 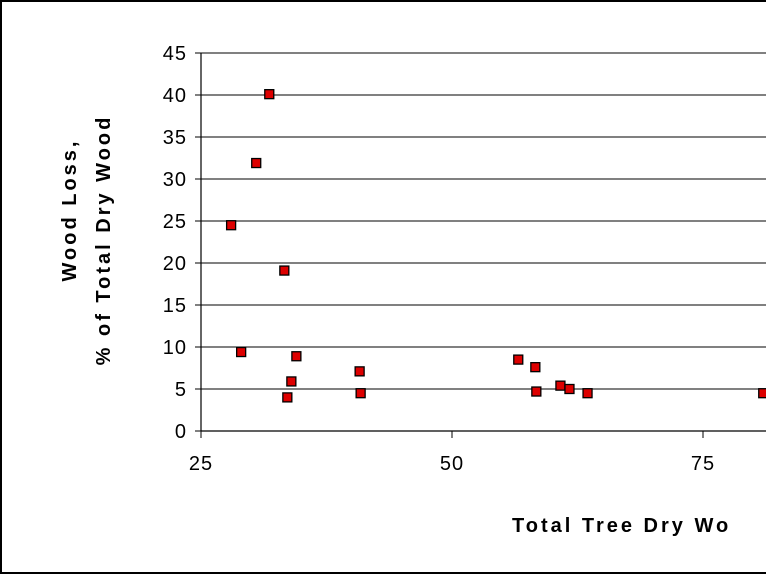 I want to click on y-tick-label: 5, so click(x=181, y=390).